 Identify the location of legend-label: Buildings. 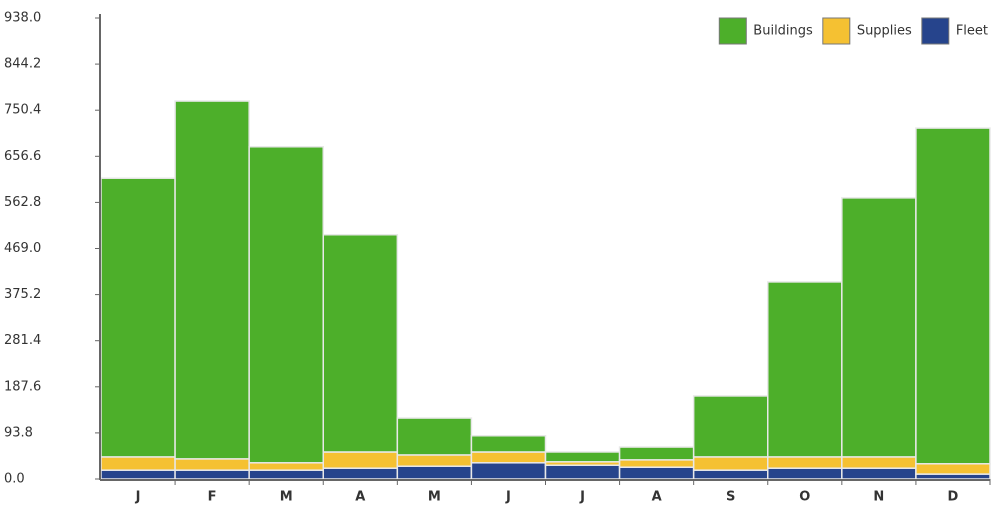
(783, 31).